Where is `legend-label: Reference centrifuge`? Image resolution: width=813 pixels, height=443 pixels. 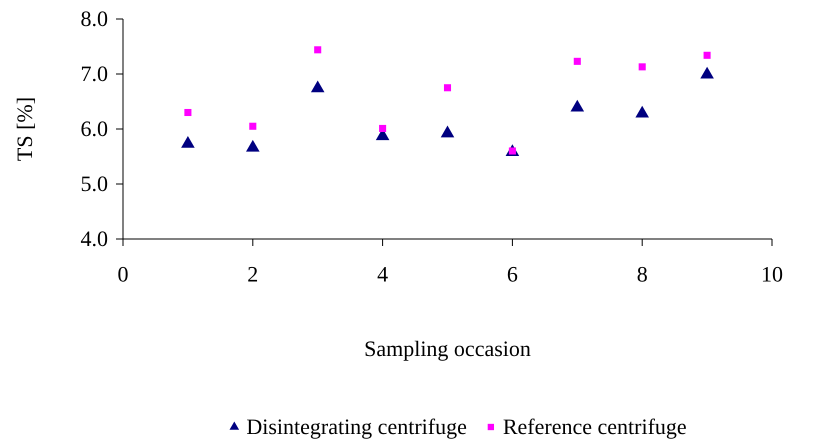 legend-label: Reference centrifuge is located at coordinates (594, 426).